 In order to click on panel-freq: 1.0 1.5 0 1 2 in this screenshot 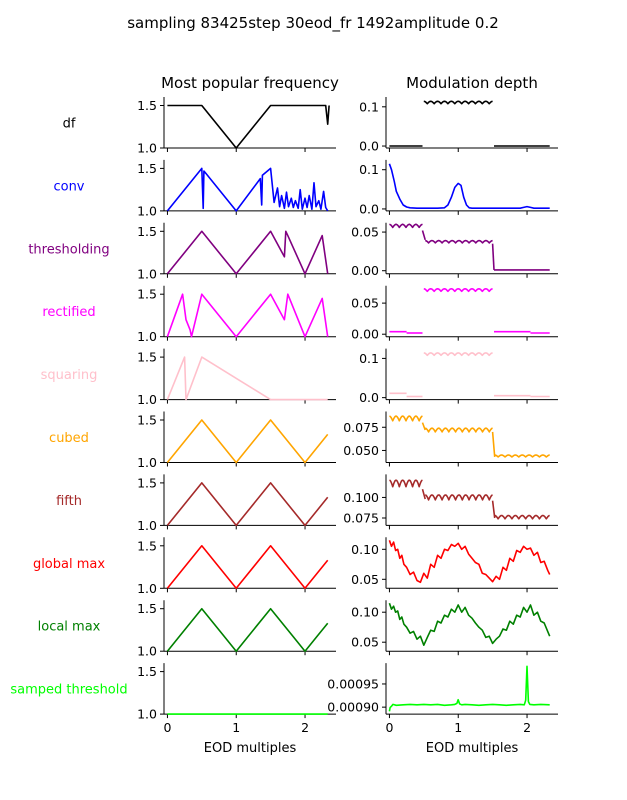, I will do `click(236, 699)`.